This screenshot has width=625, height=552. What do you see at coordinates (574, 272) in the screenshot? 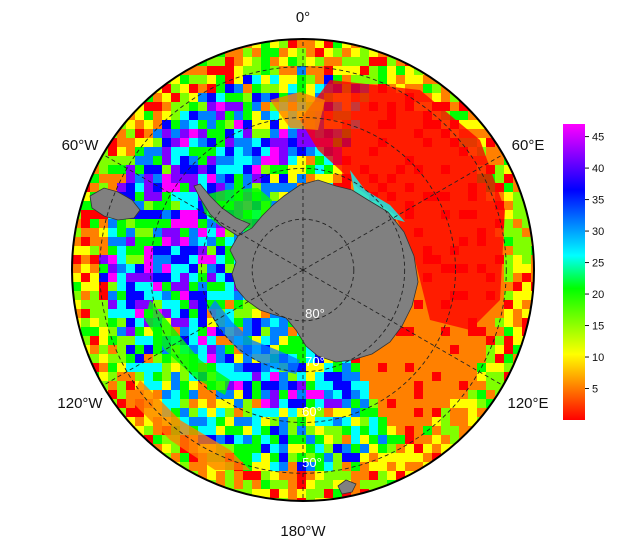
I see `colorbar-gradient` at bounding box center [574, 272].